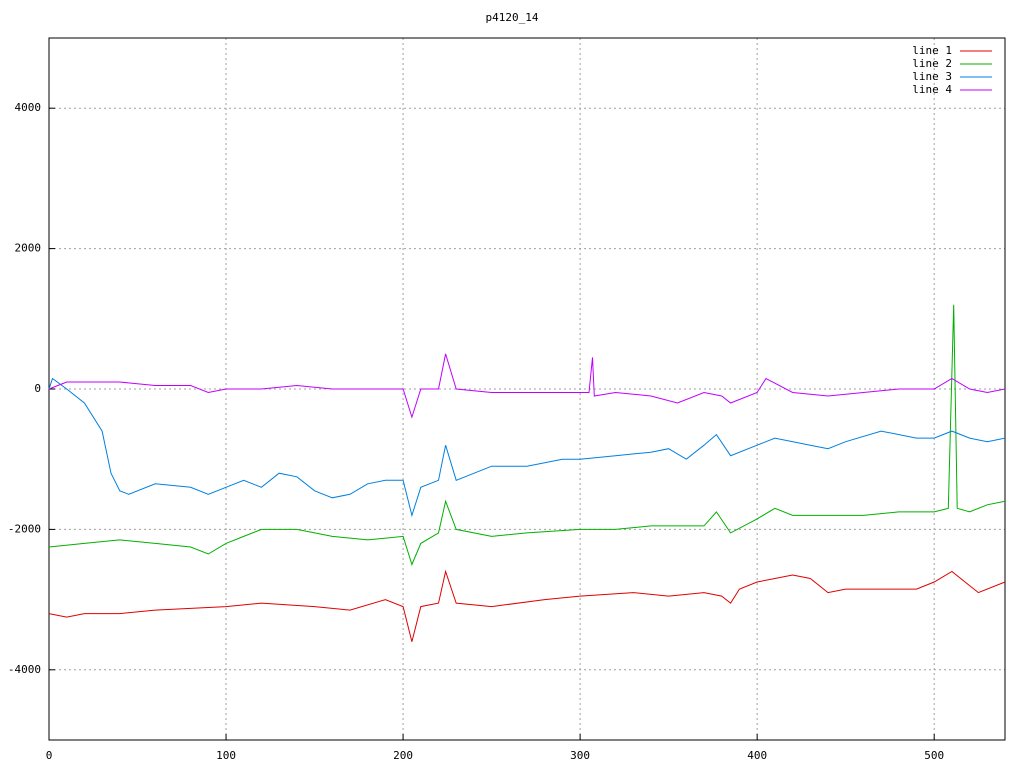 Image resolution: width=1024 pixels, height=772 pixels. Describe the element at coordinates (28, 107) in the screenshot. I see `y-tick-label: 4000` at that location.